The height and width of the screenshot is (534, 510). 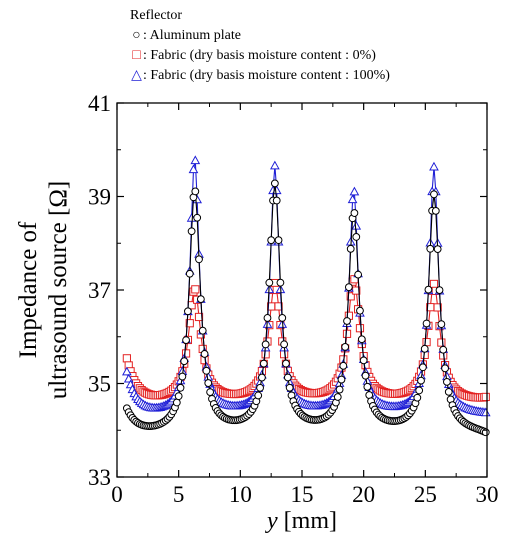 I want to click on y-tick-label-3: 39, so click(x=99, y=197).